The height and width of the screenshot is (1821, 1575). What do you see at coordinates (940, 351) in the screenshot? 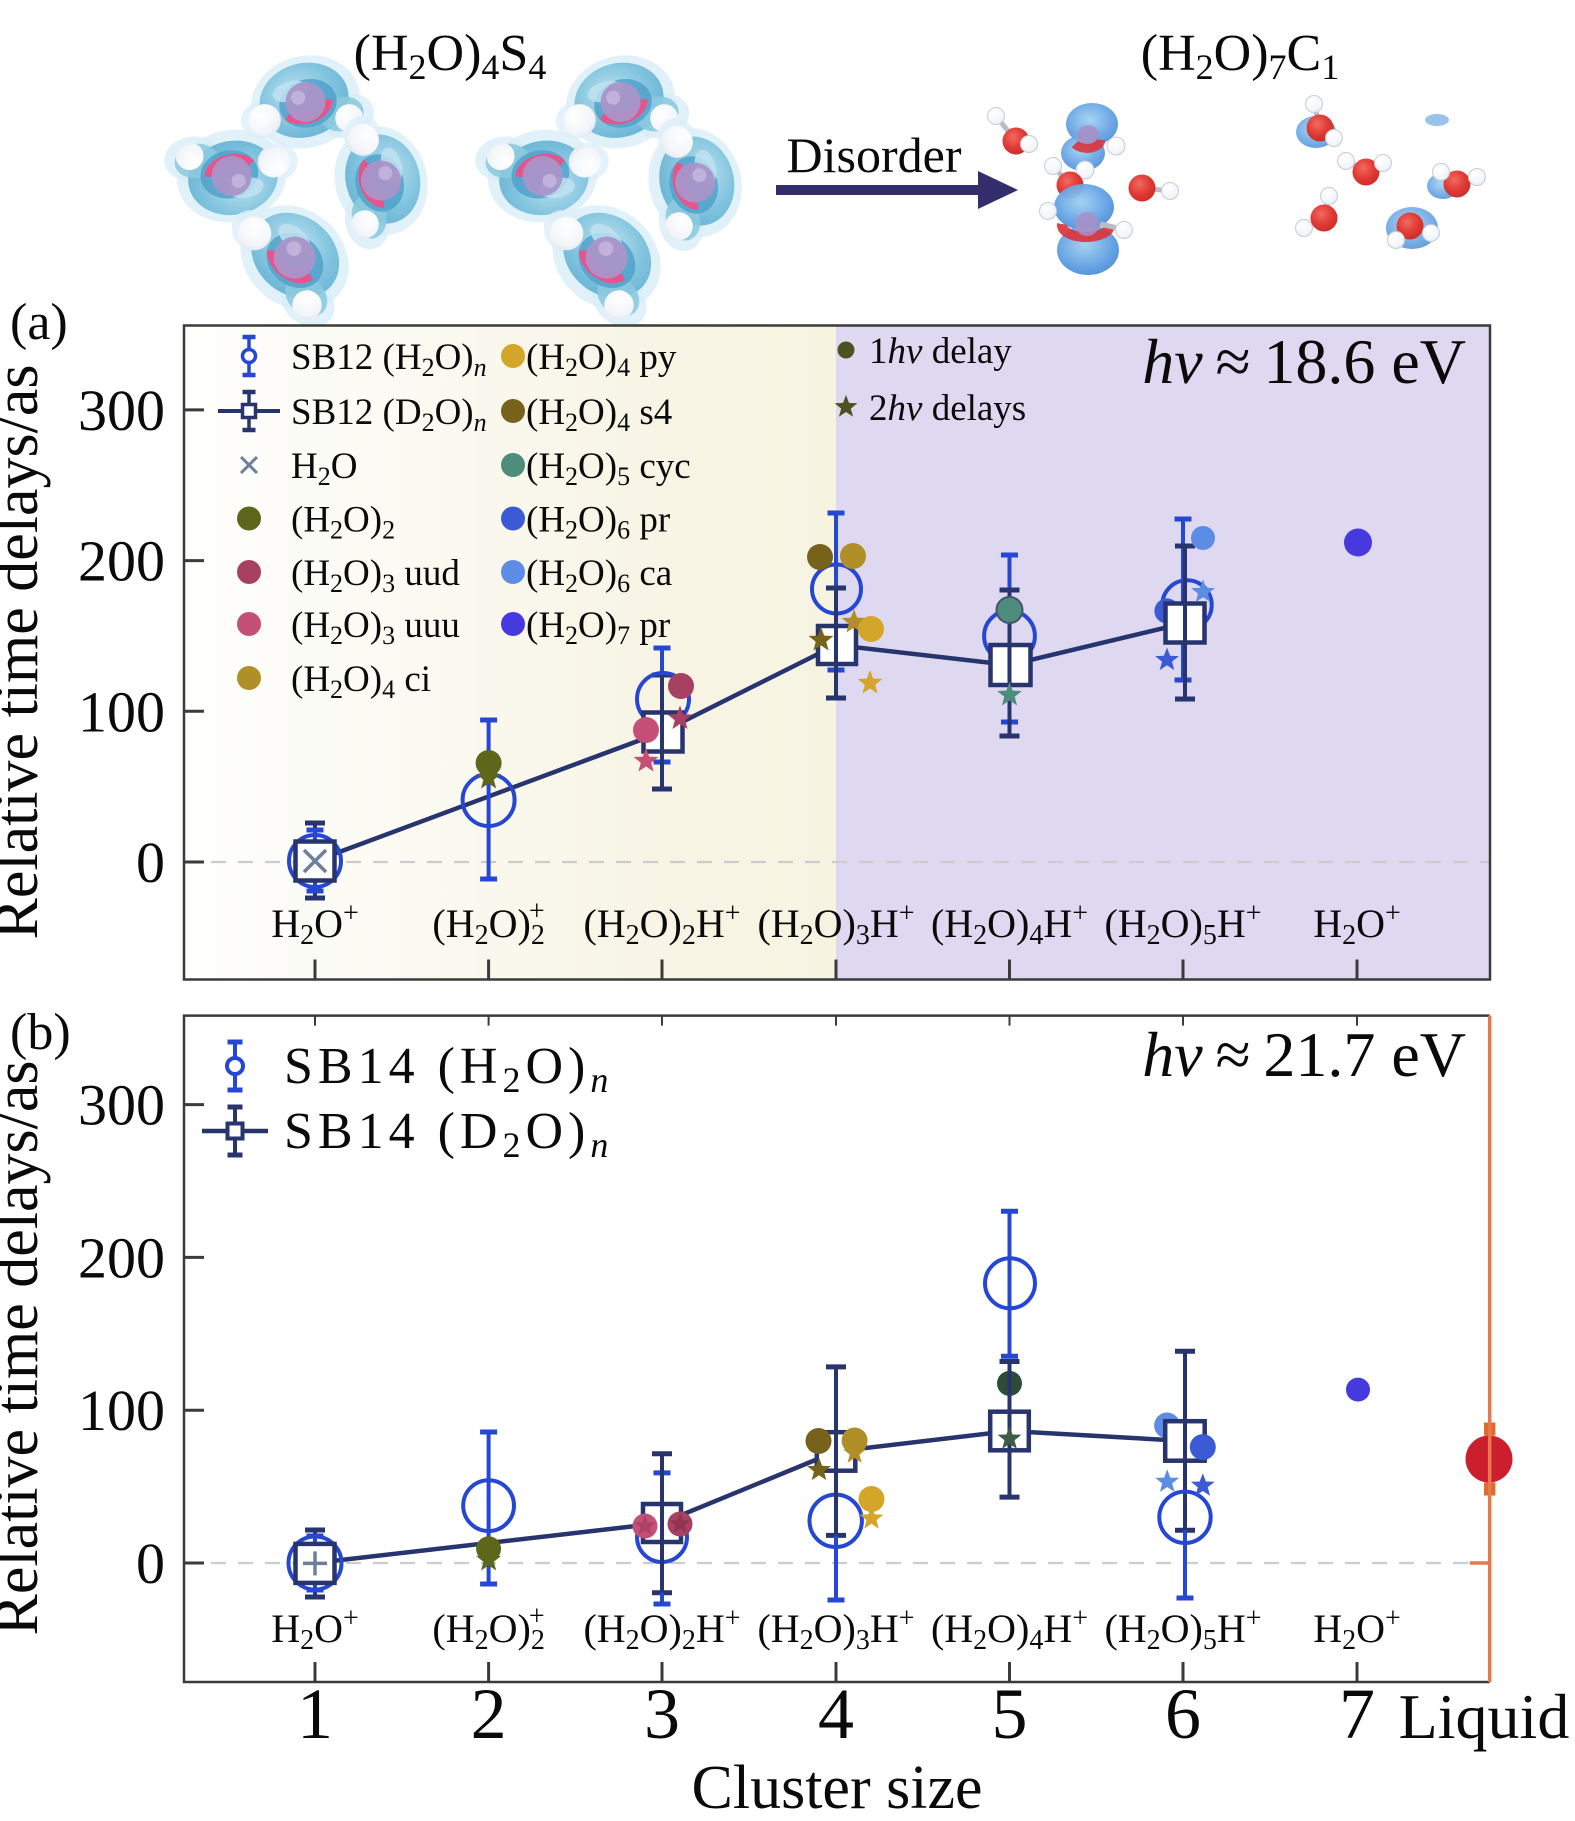
I see `svg-text: 1hν delay` at bounding box center [940, 351].